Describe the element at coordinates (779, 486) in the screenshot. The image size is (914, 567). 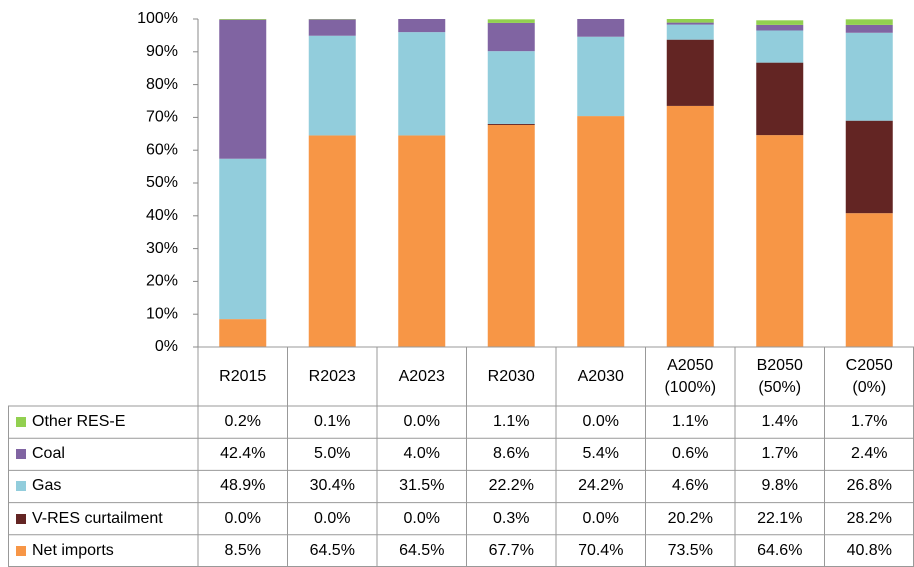
I see `data-label: 9.8%` at that location.